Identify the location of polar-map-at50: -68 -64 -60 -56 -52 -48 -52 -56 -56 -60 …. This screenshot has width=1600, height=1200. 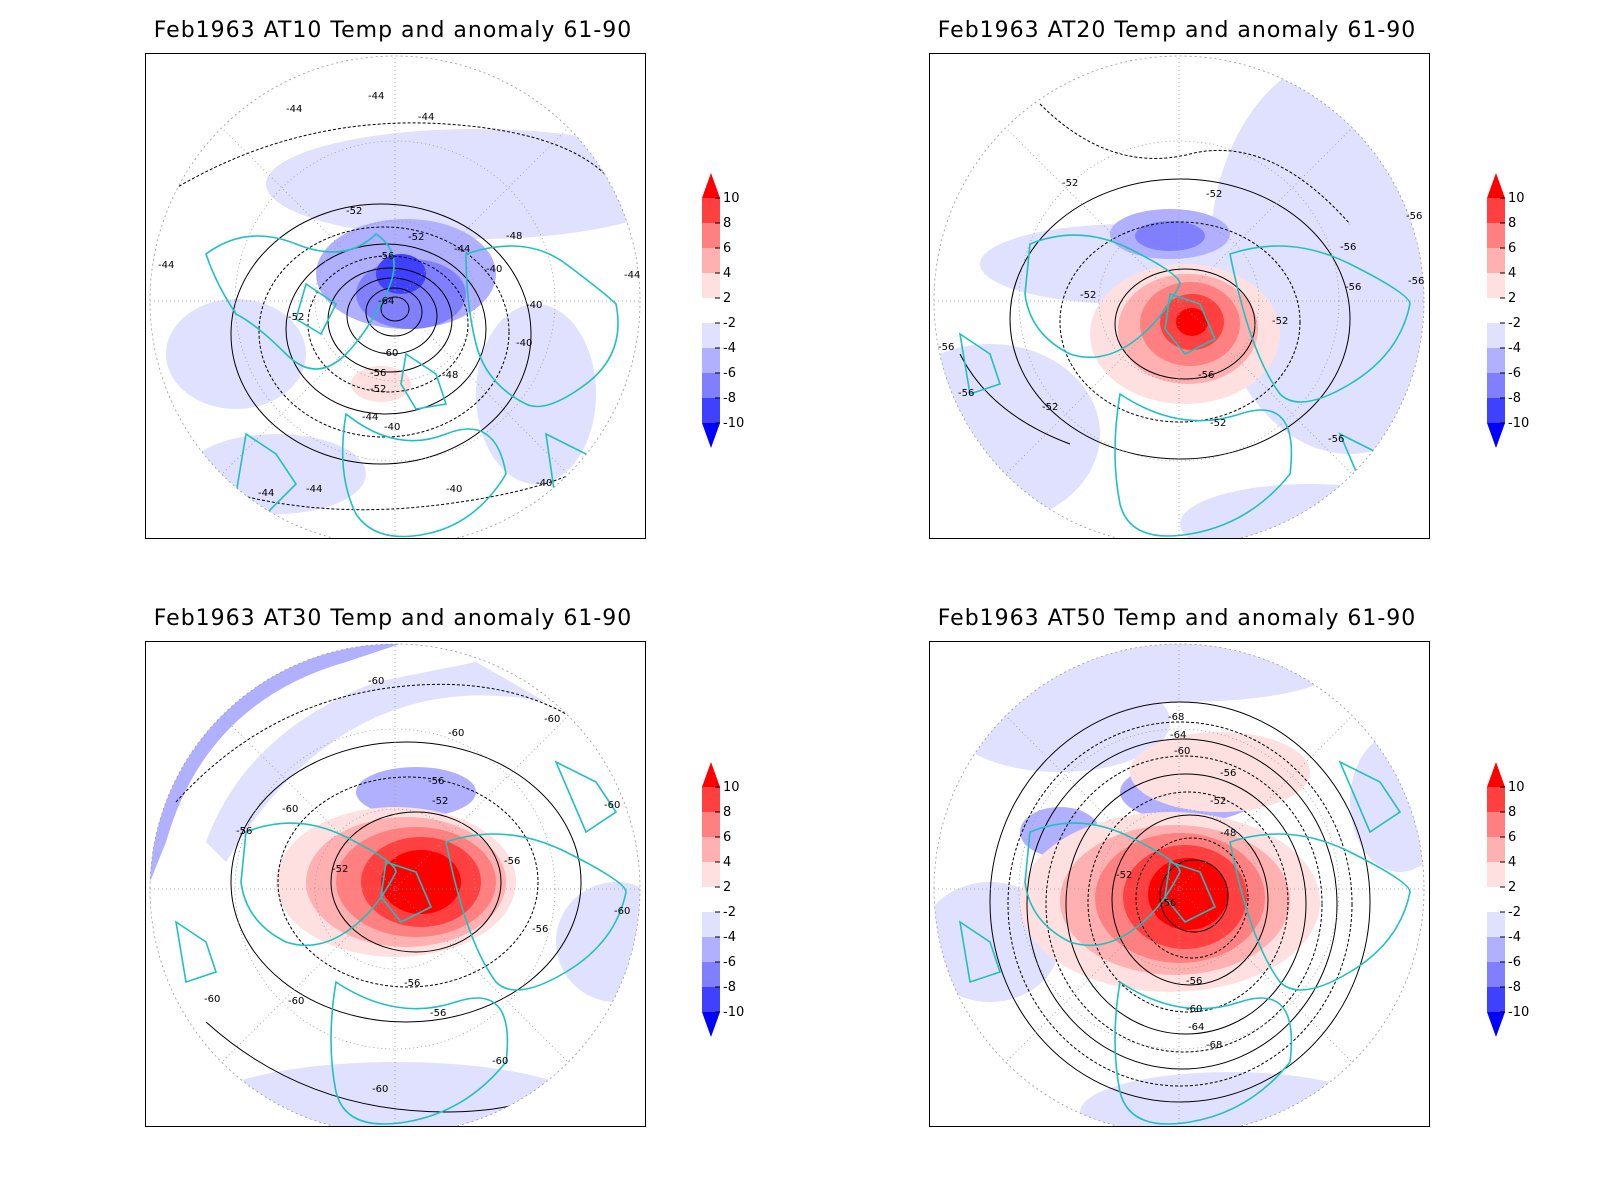
(1179, 884).